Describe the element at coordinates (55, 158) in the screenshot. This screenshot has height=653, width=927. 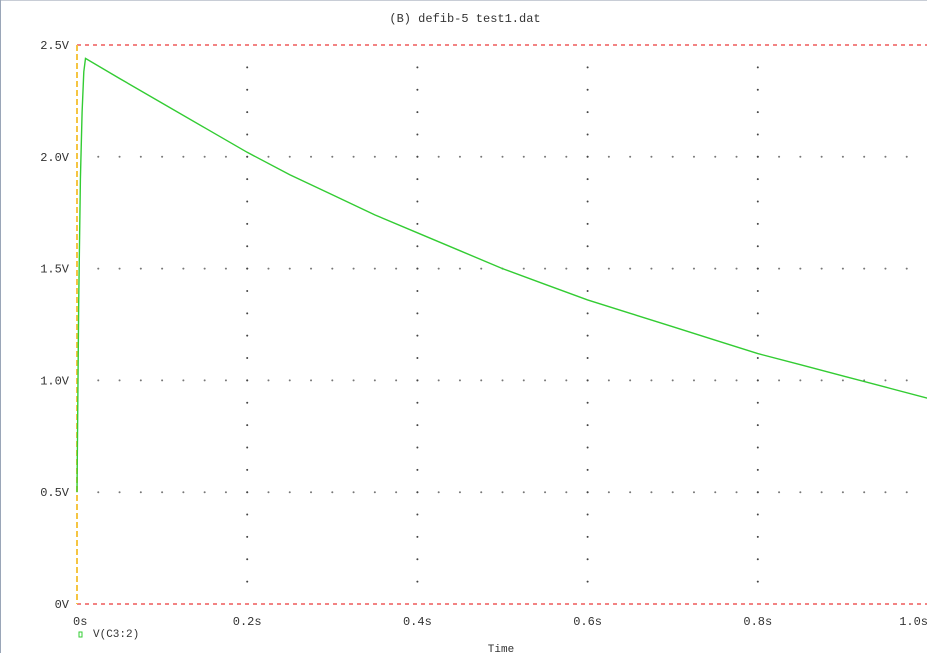
I see `y-tick-label: 2.0V` at that location.